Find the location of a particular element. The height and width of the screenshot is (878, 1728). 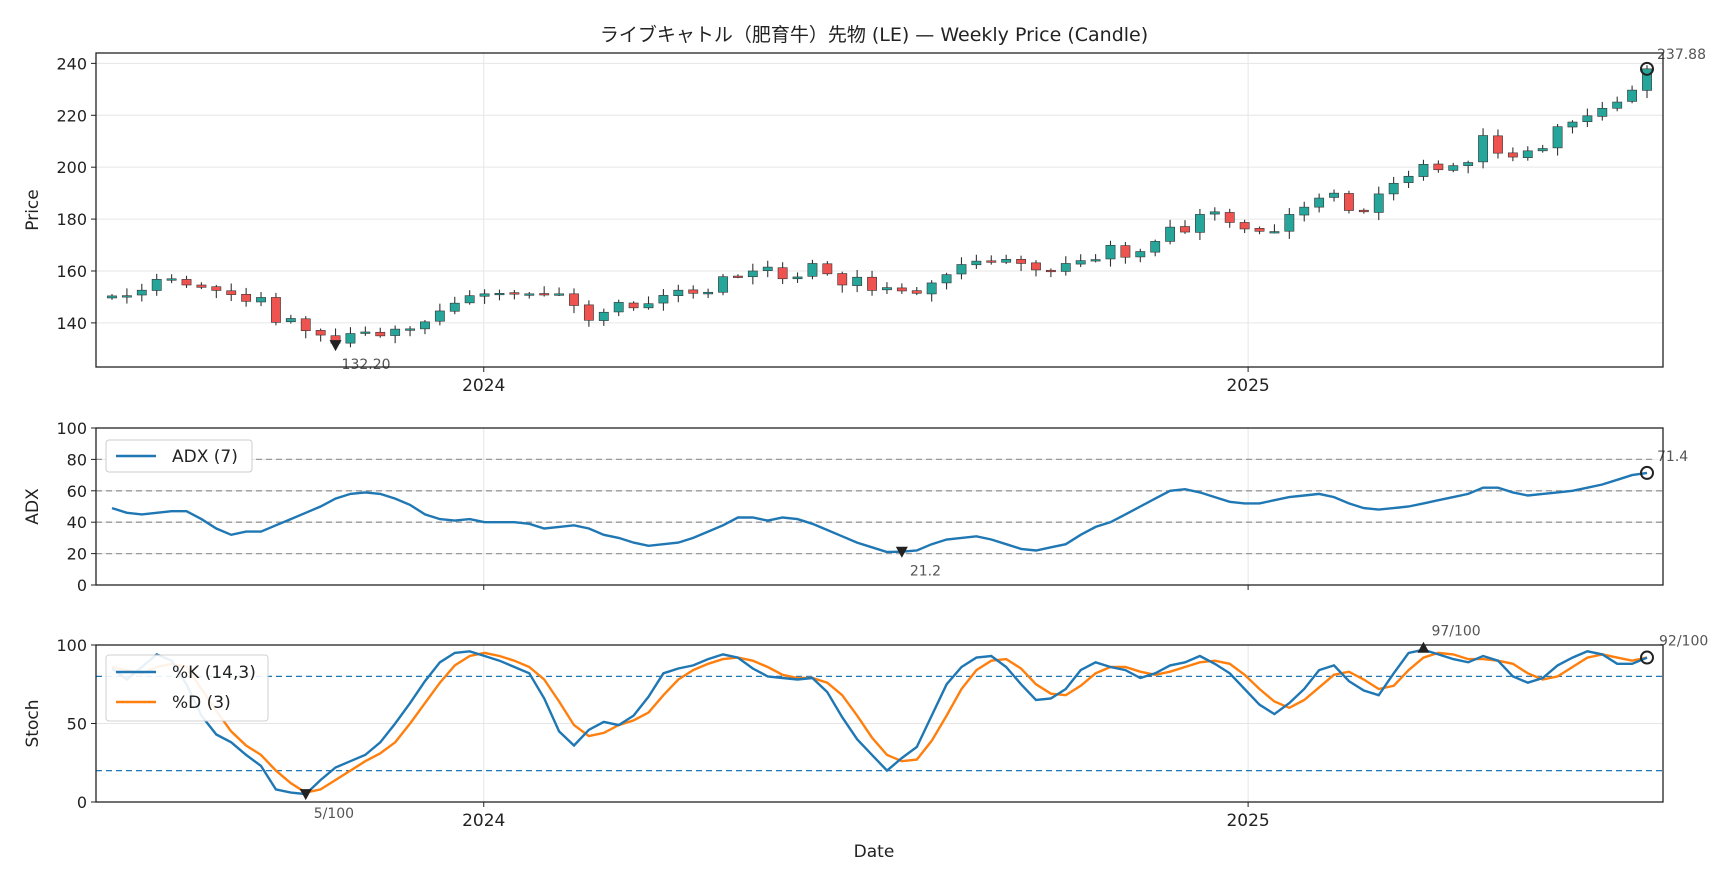

y-tick-label: 180 is located at coordinates (71, 219).